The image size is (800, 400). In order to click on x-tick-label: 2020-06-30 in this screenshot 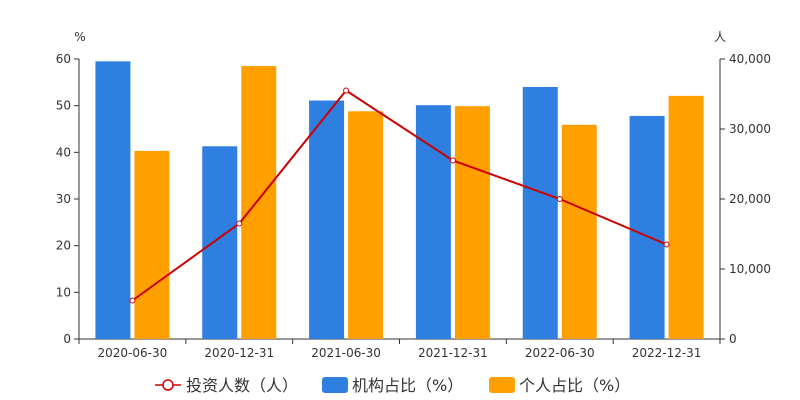, I will do `click(133, 353)`.